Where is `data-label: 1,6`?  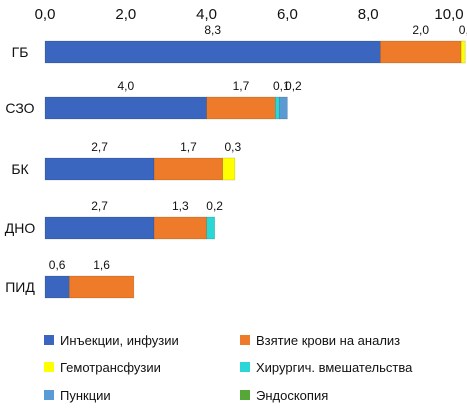 data-label: 1,6 is located at coordinates (101, 265).